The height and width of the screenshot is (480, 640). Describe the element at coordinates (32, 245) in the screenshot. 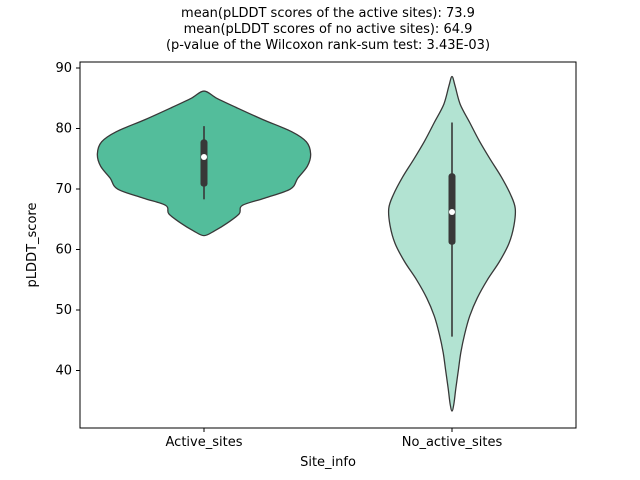

I see `y-axis-label: pLDDT_score` at that location.